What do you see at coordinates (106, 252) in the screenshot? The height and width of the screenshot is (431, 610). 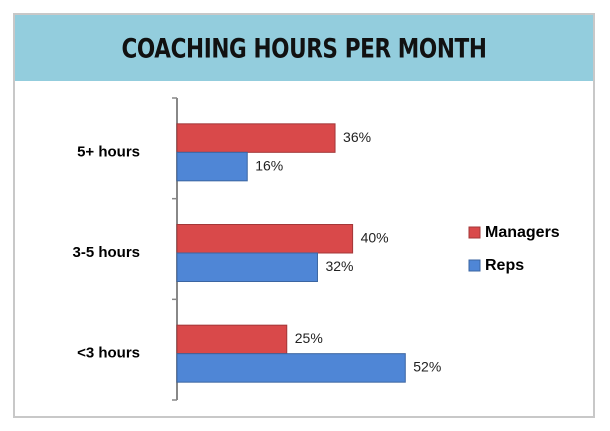 I see `y-tick-label: 3-5 hours` at bounding box center [106, 252].